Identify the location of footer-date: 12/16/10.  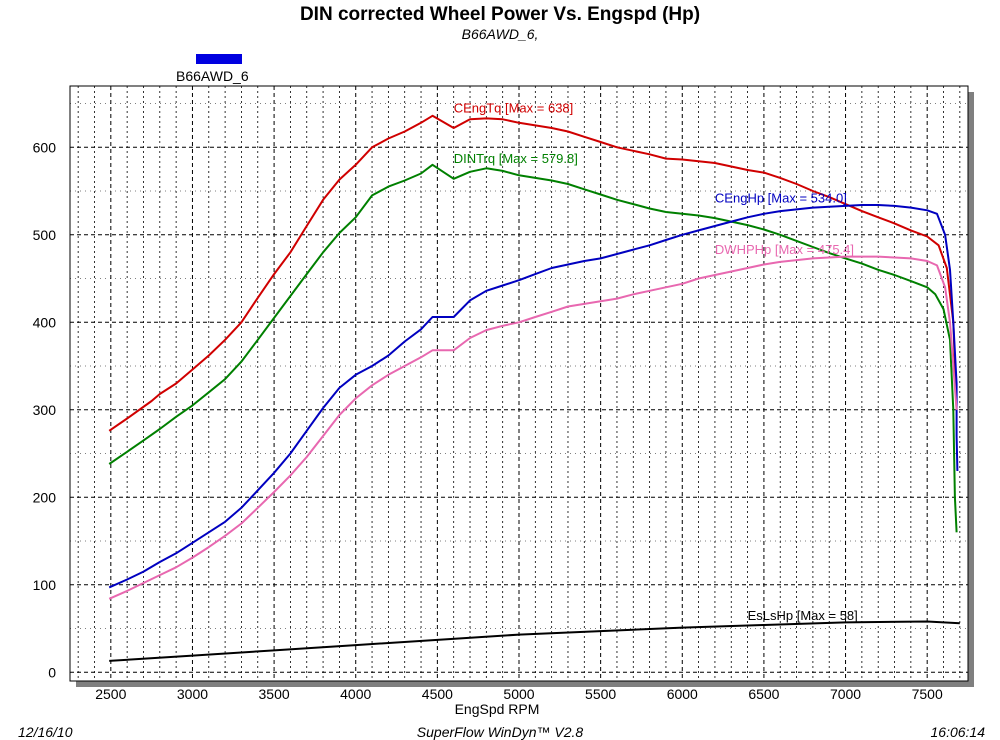
(45, 732).